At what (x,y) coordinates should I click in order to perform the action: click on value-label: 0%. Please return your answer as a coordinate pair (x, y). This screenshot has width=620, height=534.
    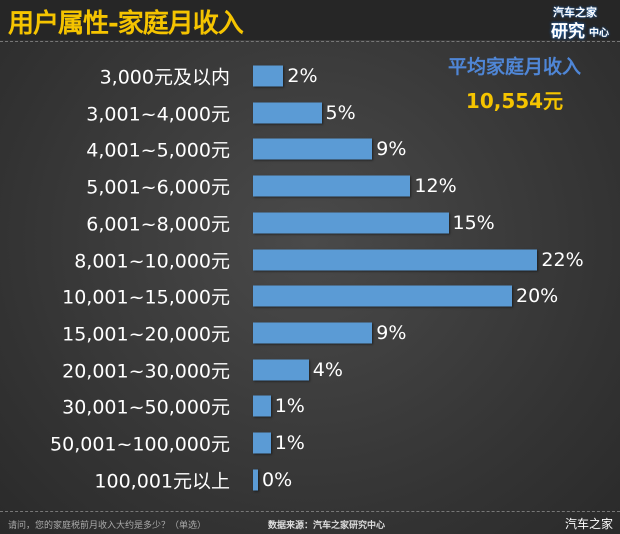
    Looking at the image, I should click on (277, 479).